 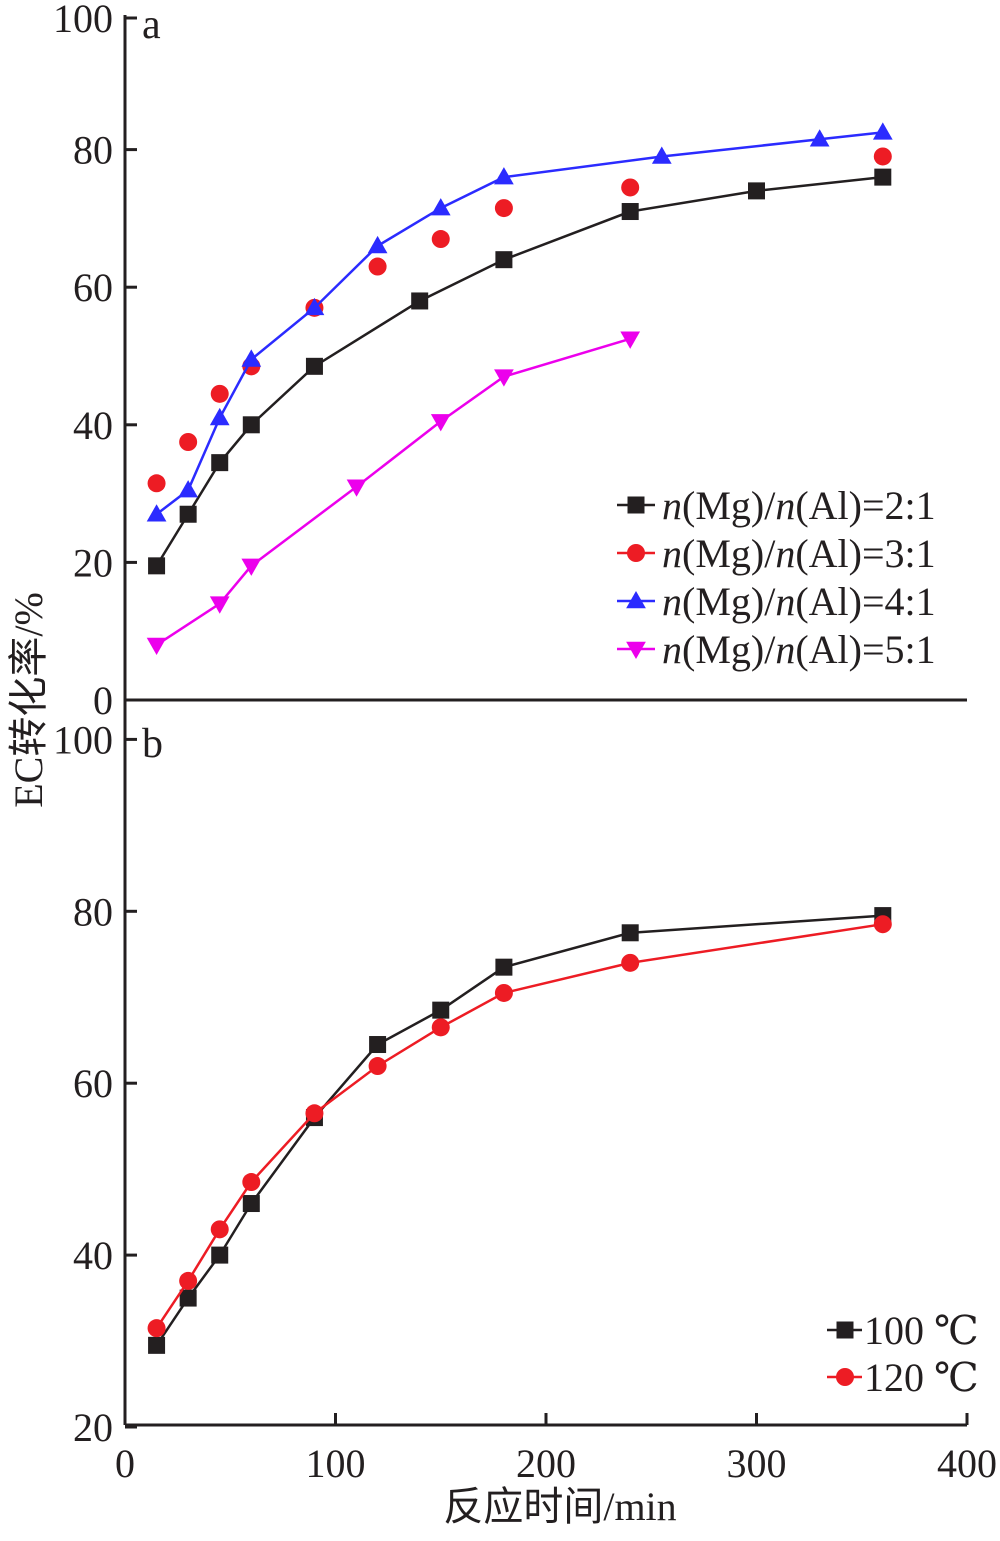 I want to click on legend-item: n(Mg)/n(Al)=5:1, so click(x=776, y=649).